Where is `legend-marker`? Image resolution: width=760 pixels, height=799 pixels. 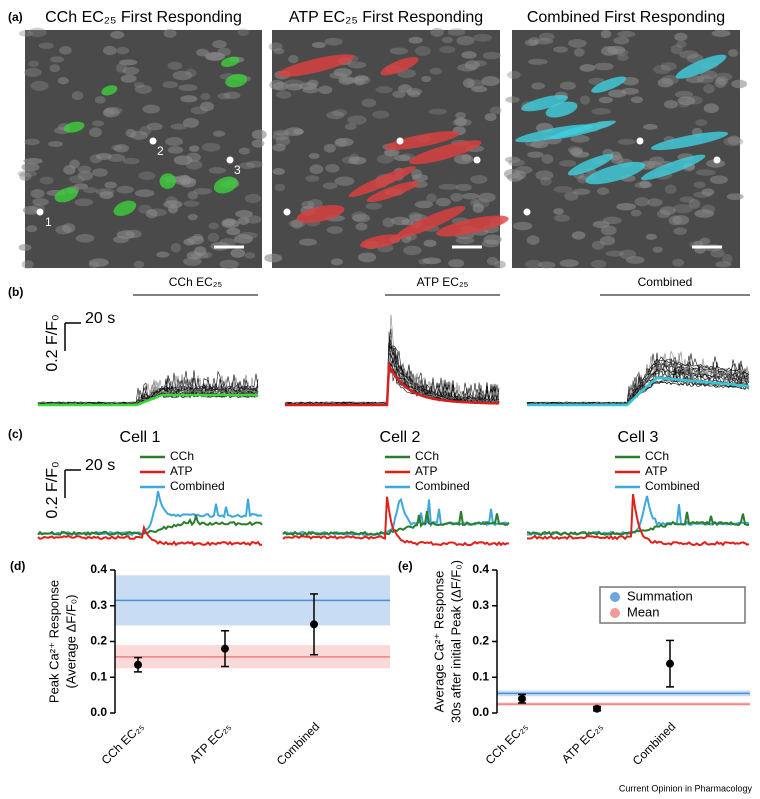
legend-marker is located at coordinates (615, 597).